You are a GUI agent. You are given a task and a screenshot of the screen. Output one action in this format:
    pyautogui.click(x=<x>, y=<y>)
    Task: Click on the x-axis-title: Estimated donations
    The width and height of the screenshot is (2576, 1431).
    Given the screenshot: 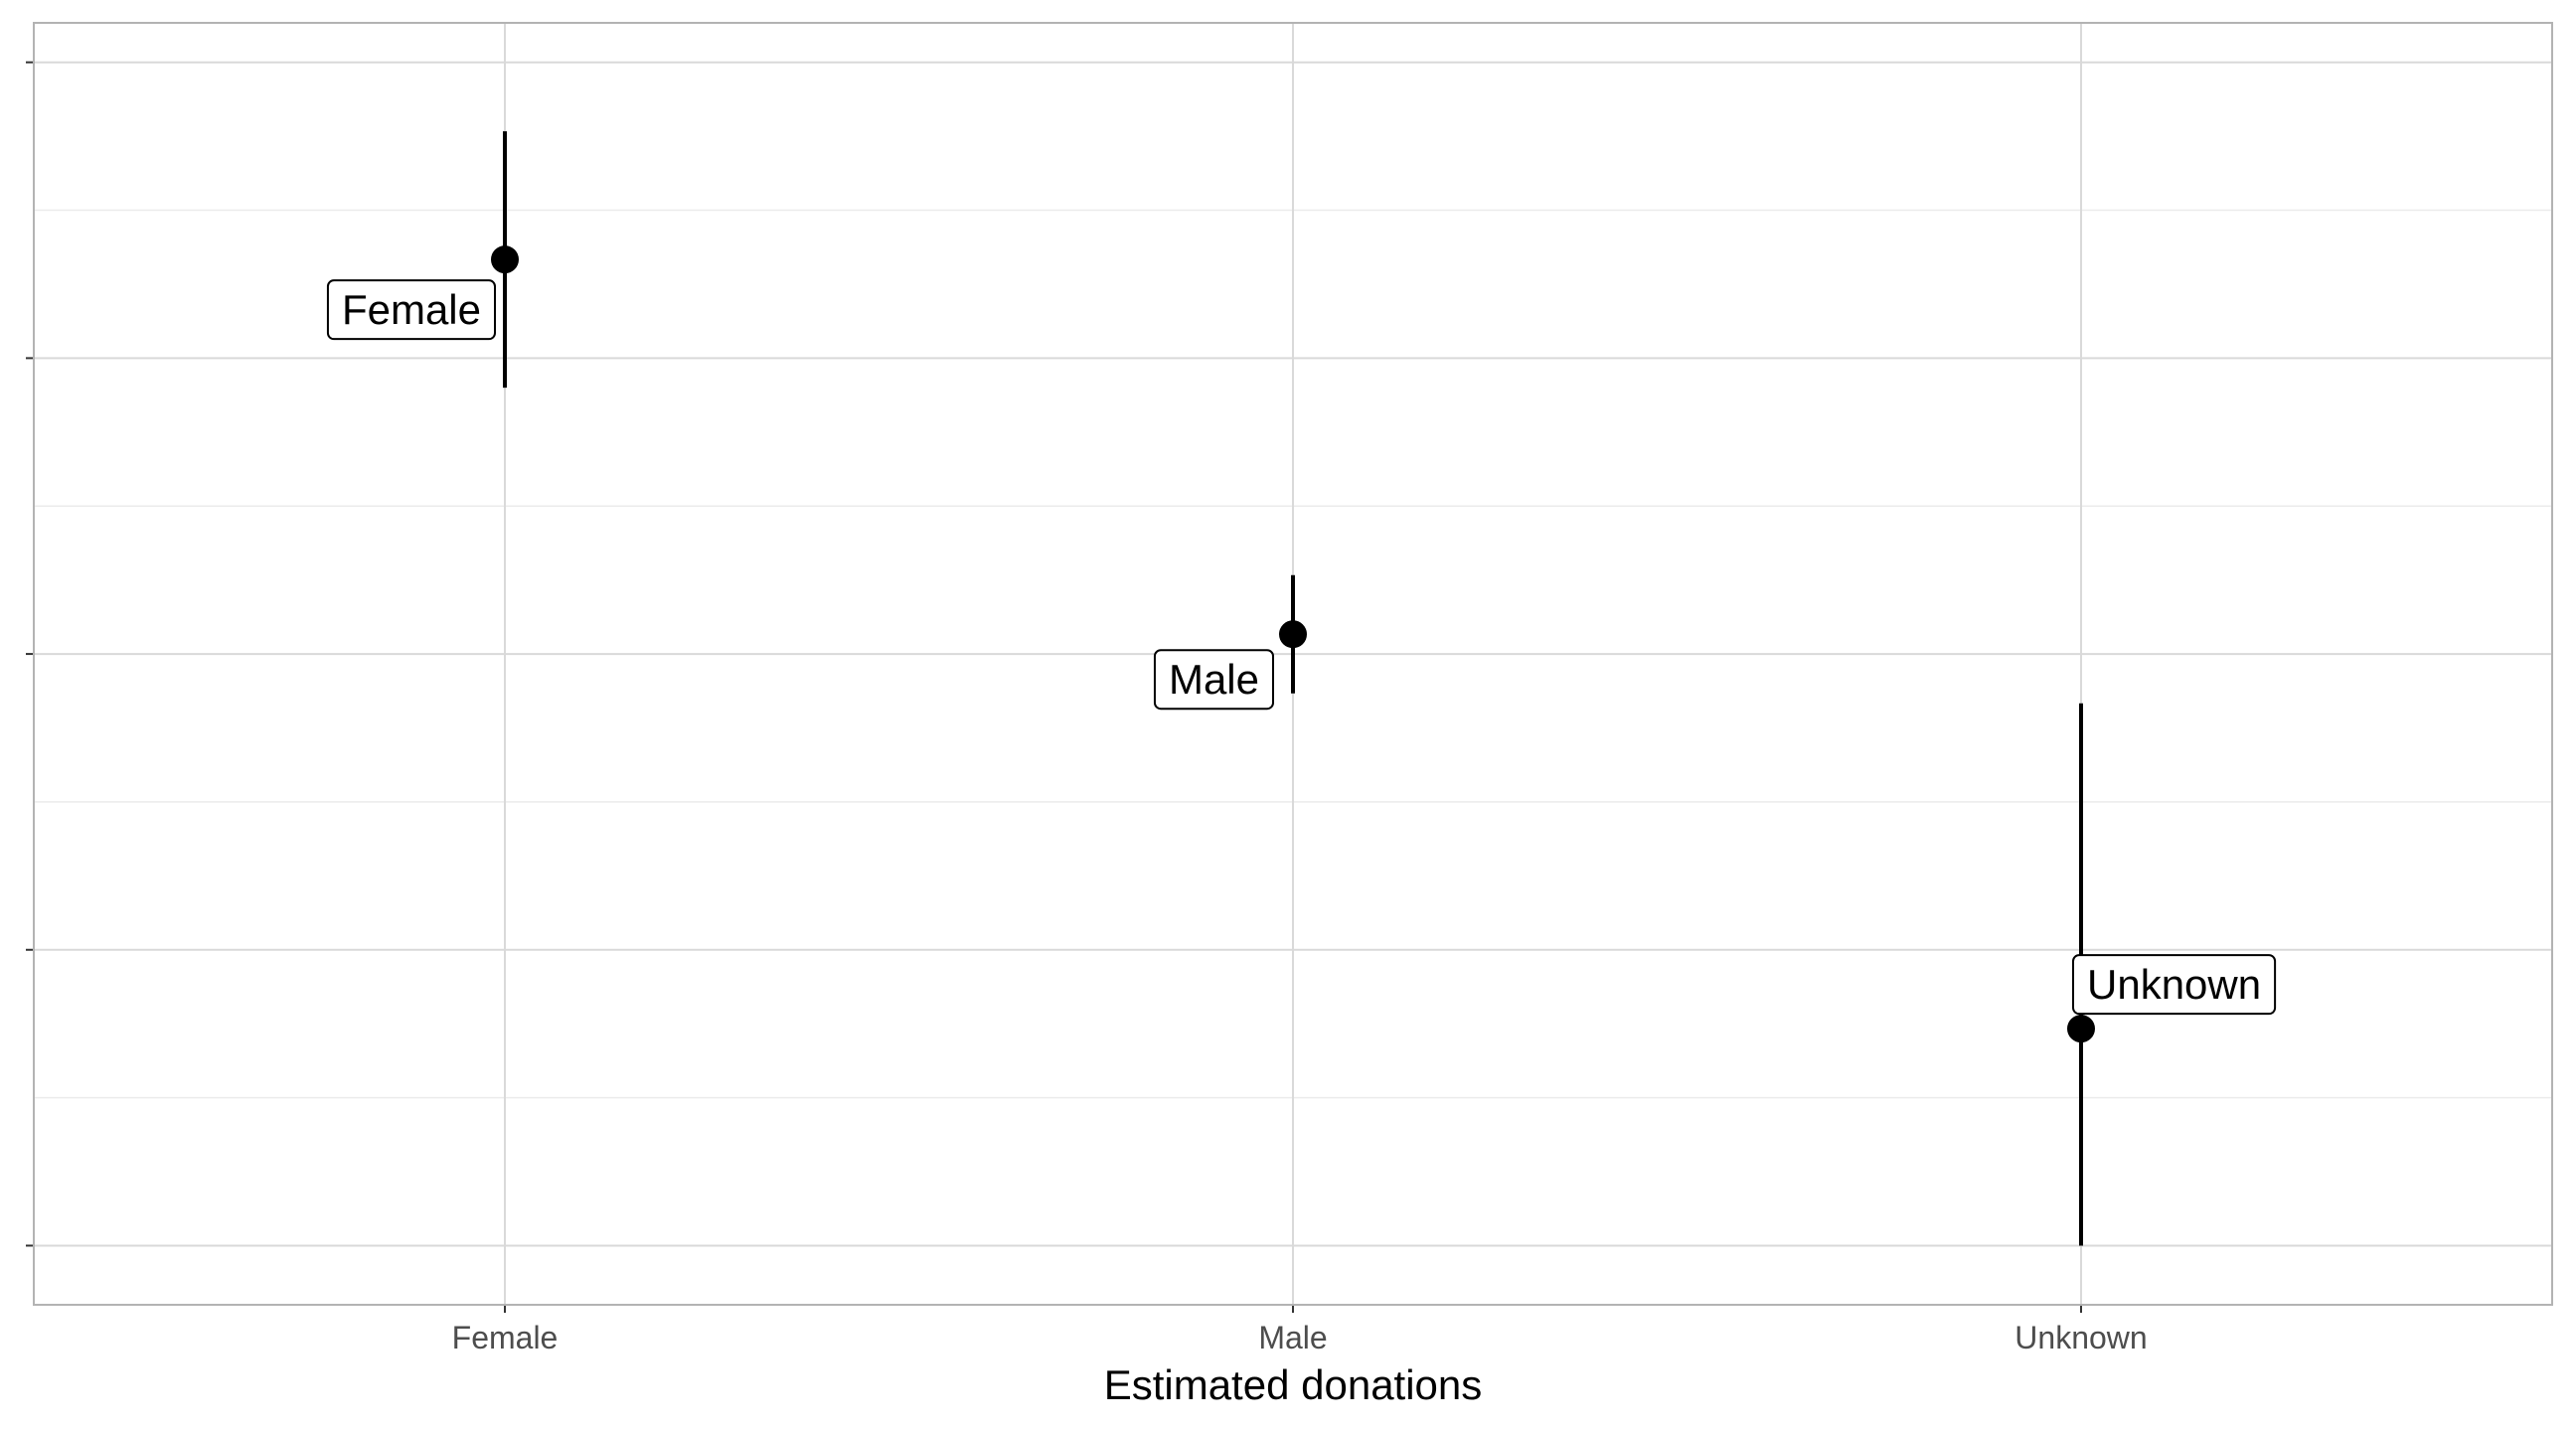 What is the action you would take?
    pyautogui.click(x=1293, y=1384)
    